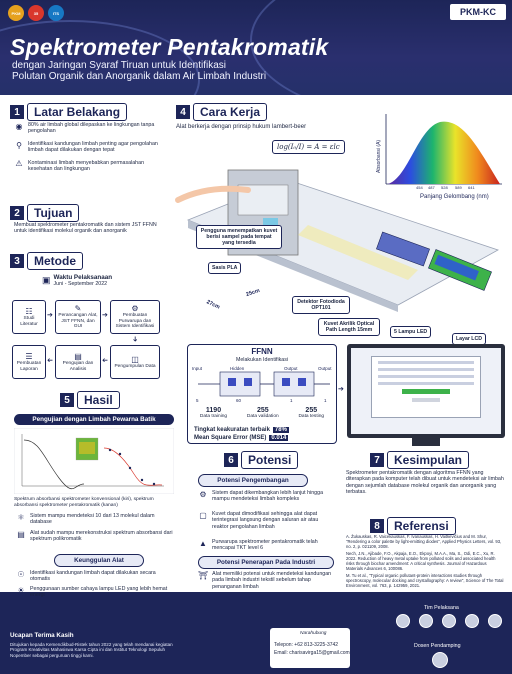 This screenshot has width=512, height=674. Describe the element at coordinates (240, 384) in the screenshot. I see `hidden-layer-box` at that location.